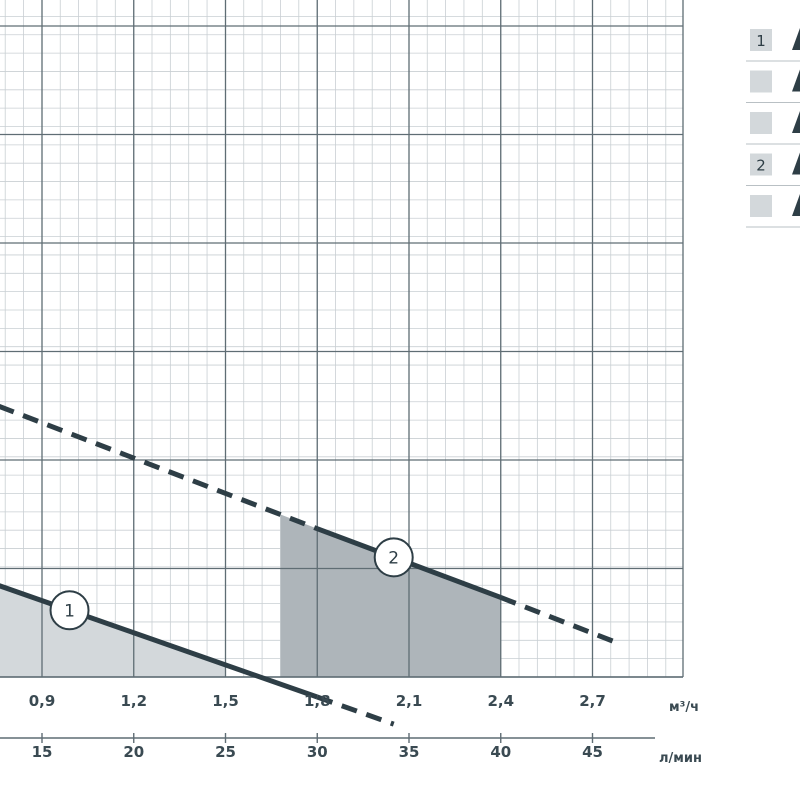  What do you see at coordinates (225, 752) in the screenshot?
I see `x-tick-label-secondary: 25` at bounding box center [225, 752].